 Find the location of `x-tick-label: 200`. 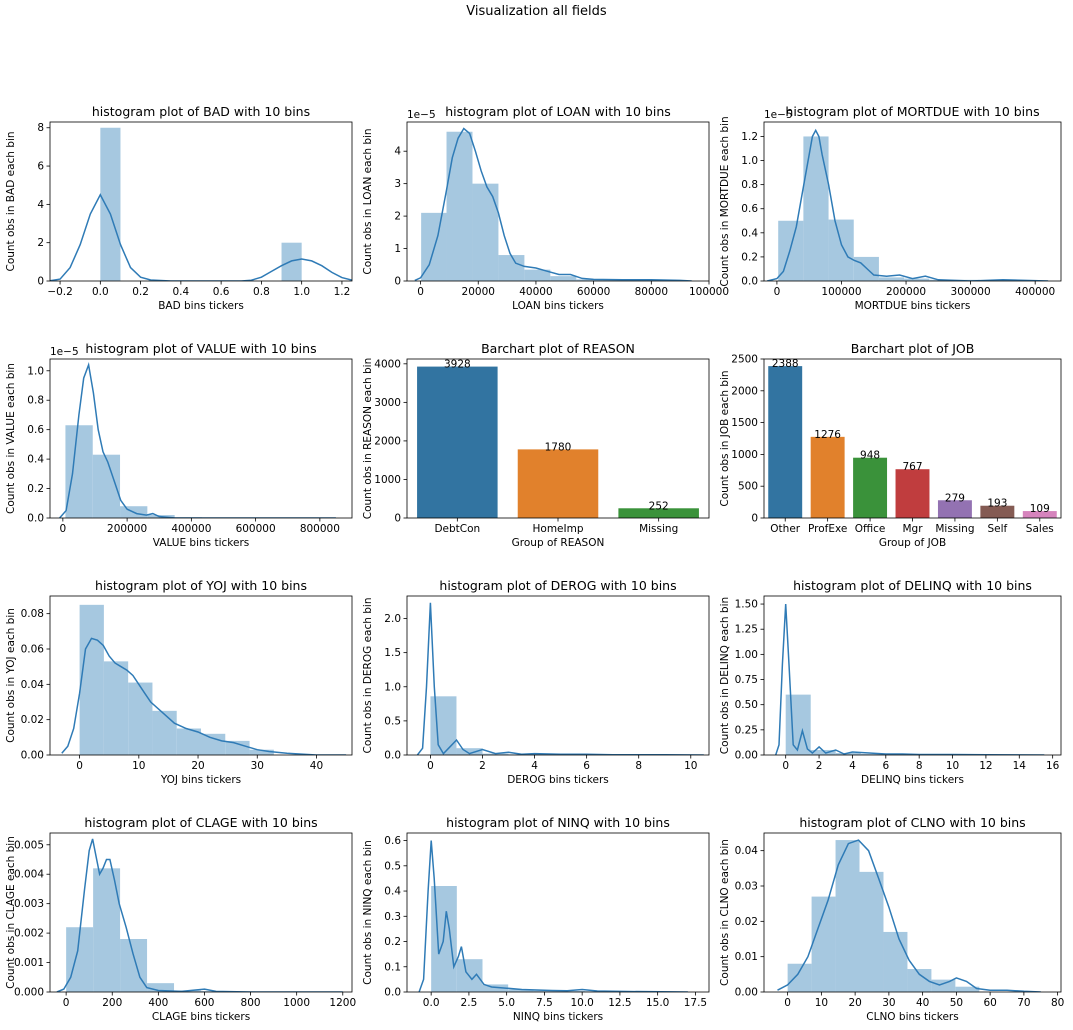

x-tick-label: 200 is located at coordinates (112, 1003).